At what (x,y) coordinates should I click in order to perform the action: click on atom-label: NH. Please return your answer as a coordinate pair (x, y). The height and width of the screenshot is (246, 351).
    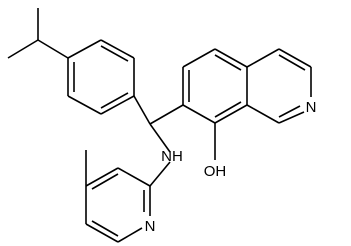
    Looking at the image, I should click on (172, 156).